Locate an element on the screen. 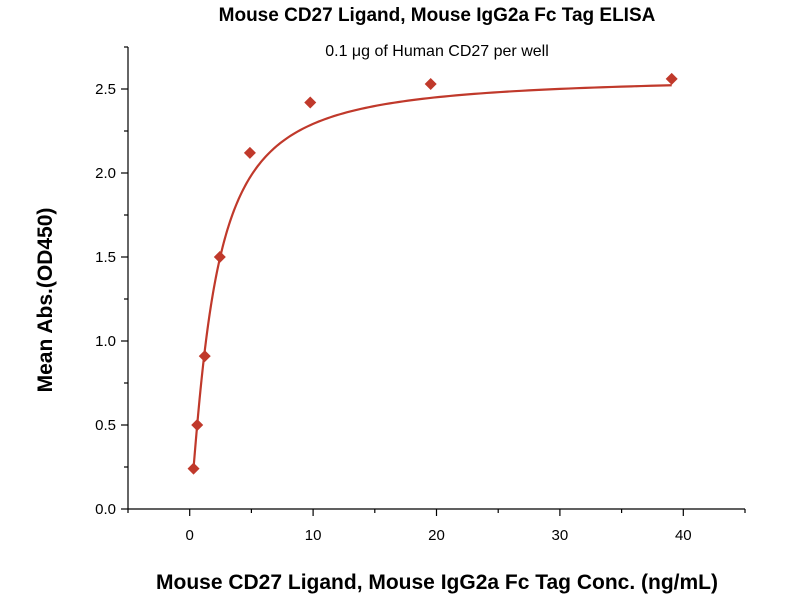  x-tick-label: 10 is located at coordinates (313, 535).